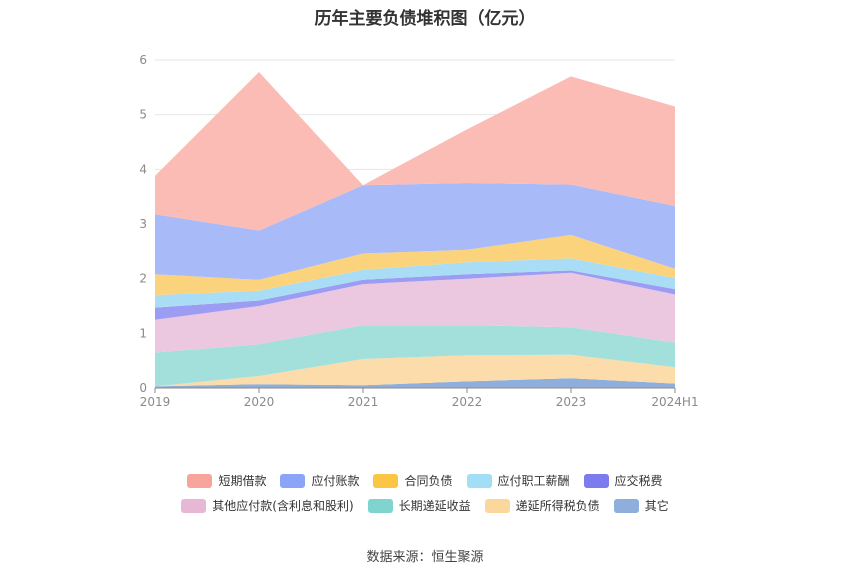 The height and width of the screenshot is (575, 850). I want to click on legend-label: 递延所得税负债, so click(557, 506).